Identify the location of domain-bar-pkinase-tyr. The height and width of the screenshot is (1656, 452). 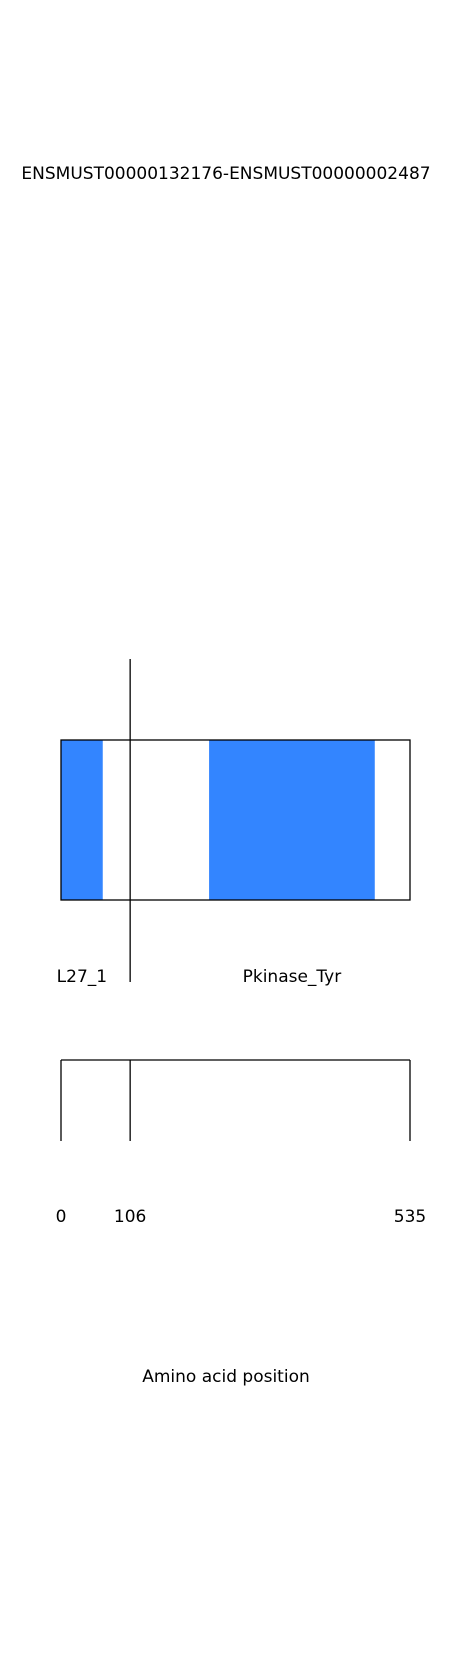
(292, 820).